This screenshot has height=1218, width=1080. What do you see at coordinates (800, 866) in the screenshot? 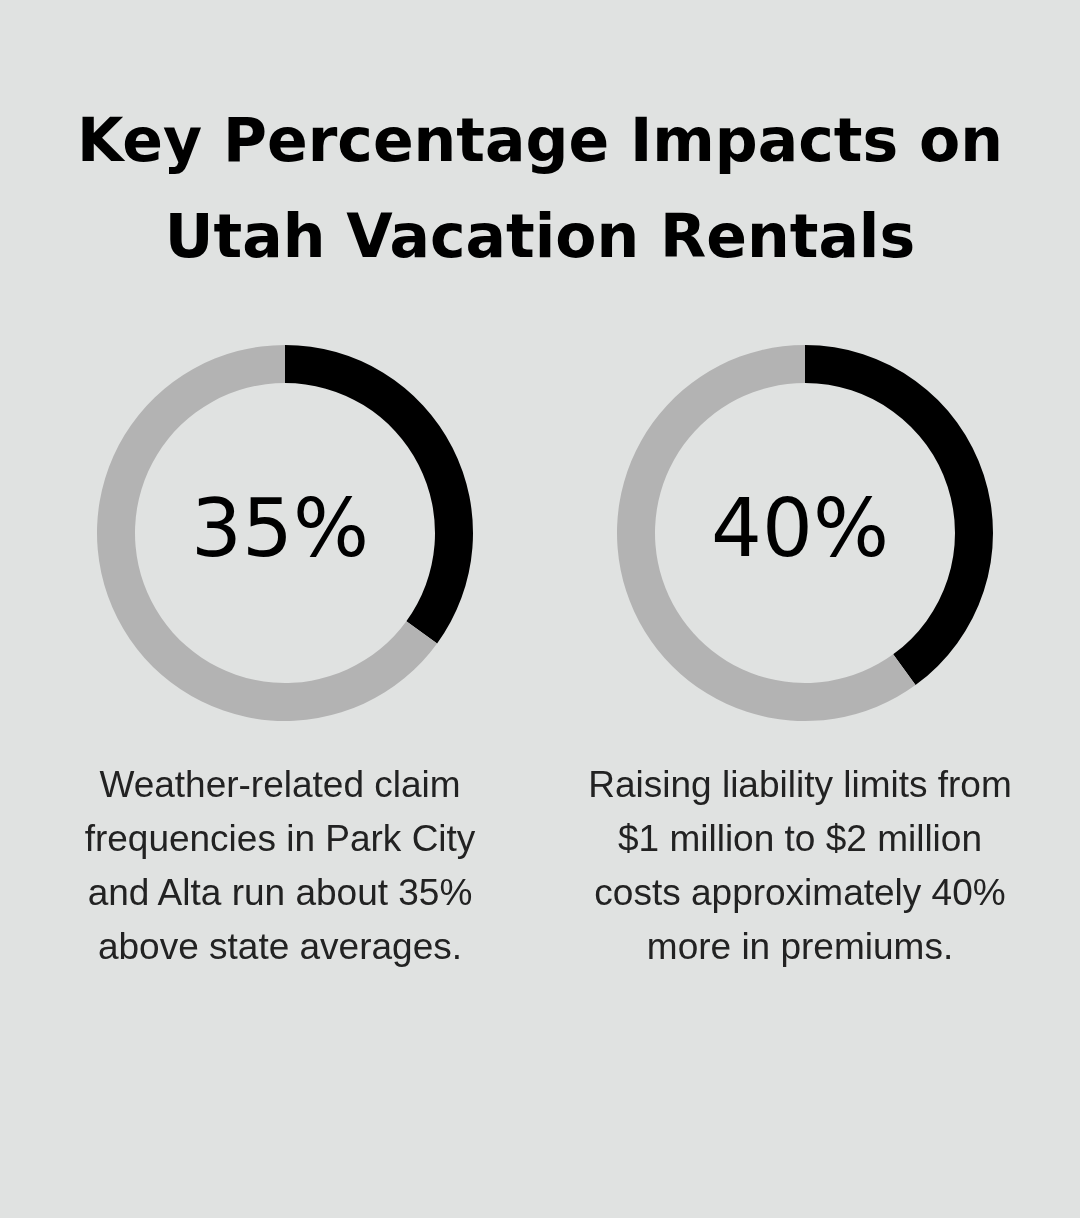
I see `text: Raising liability limits from $1 million to $2 million costs approximately 40% more in premiums.` at bounding box center [800, 866].